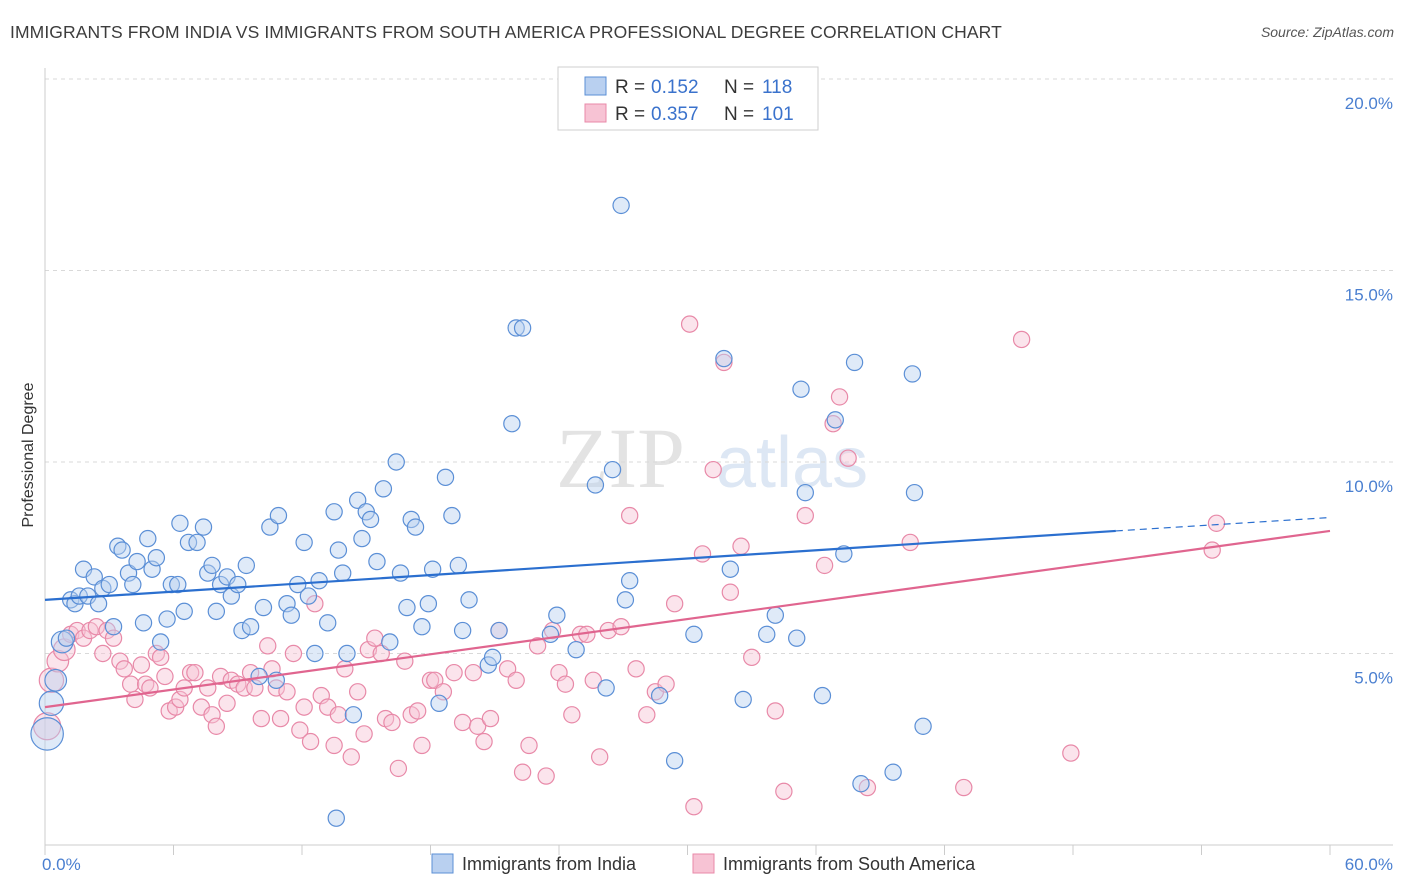 This screenshot has width=1406, height=892. What do you see at coordinates (630, 114) in the screenshot?
I see `legend-r-label-sa: R =` at bounding box center [630, 114].